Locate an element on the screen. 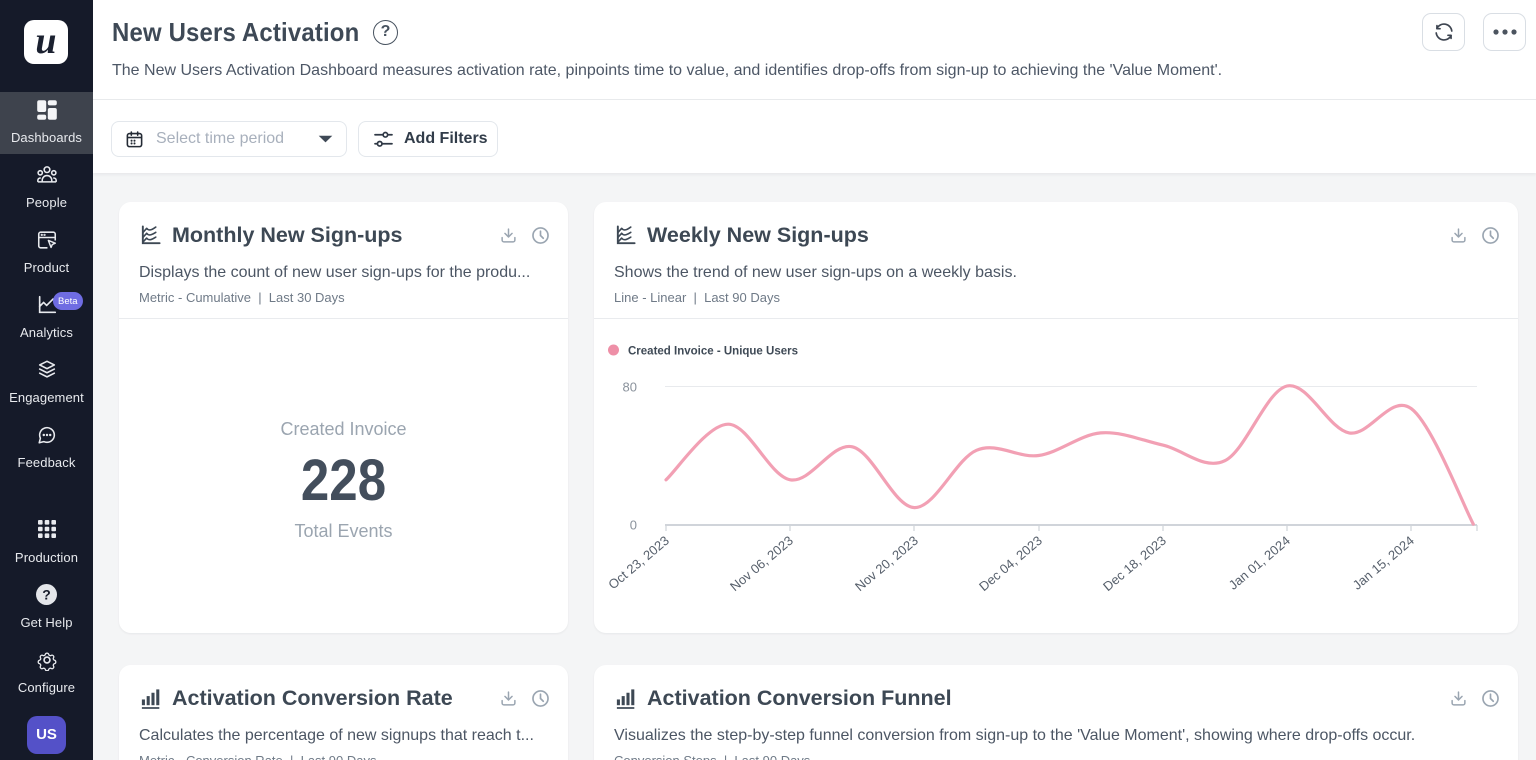 The image size is (1536, 760). svg-text: Jan 15, 2024 is located at coordinates (1383, 563).